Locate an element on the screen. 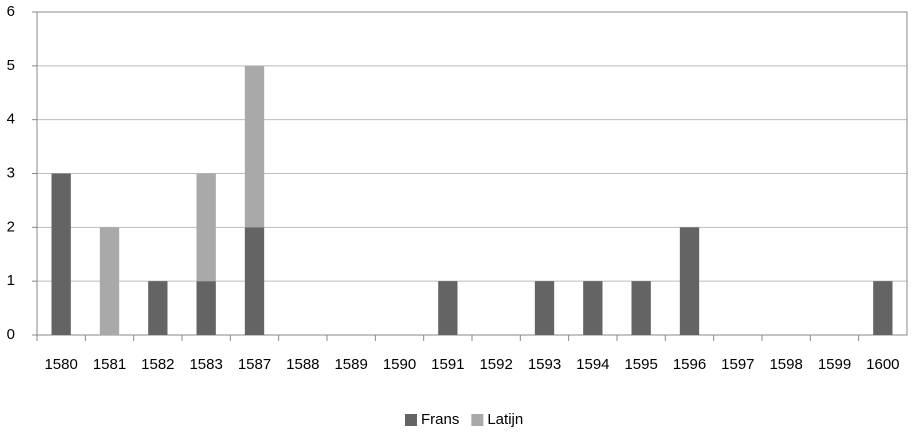  x-tick-label: 1598 is located at coordinates (785, 364).